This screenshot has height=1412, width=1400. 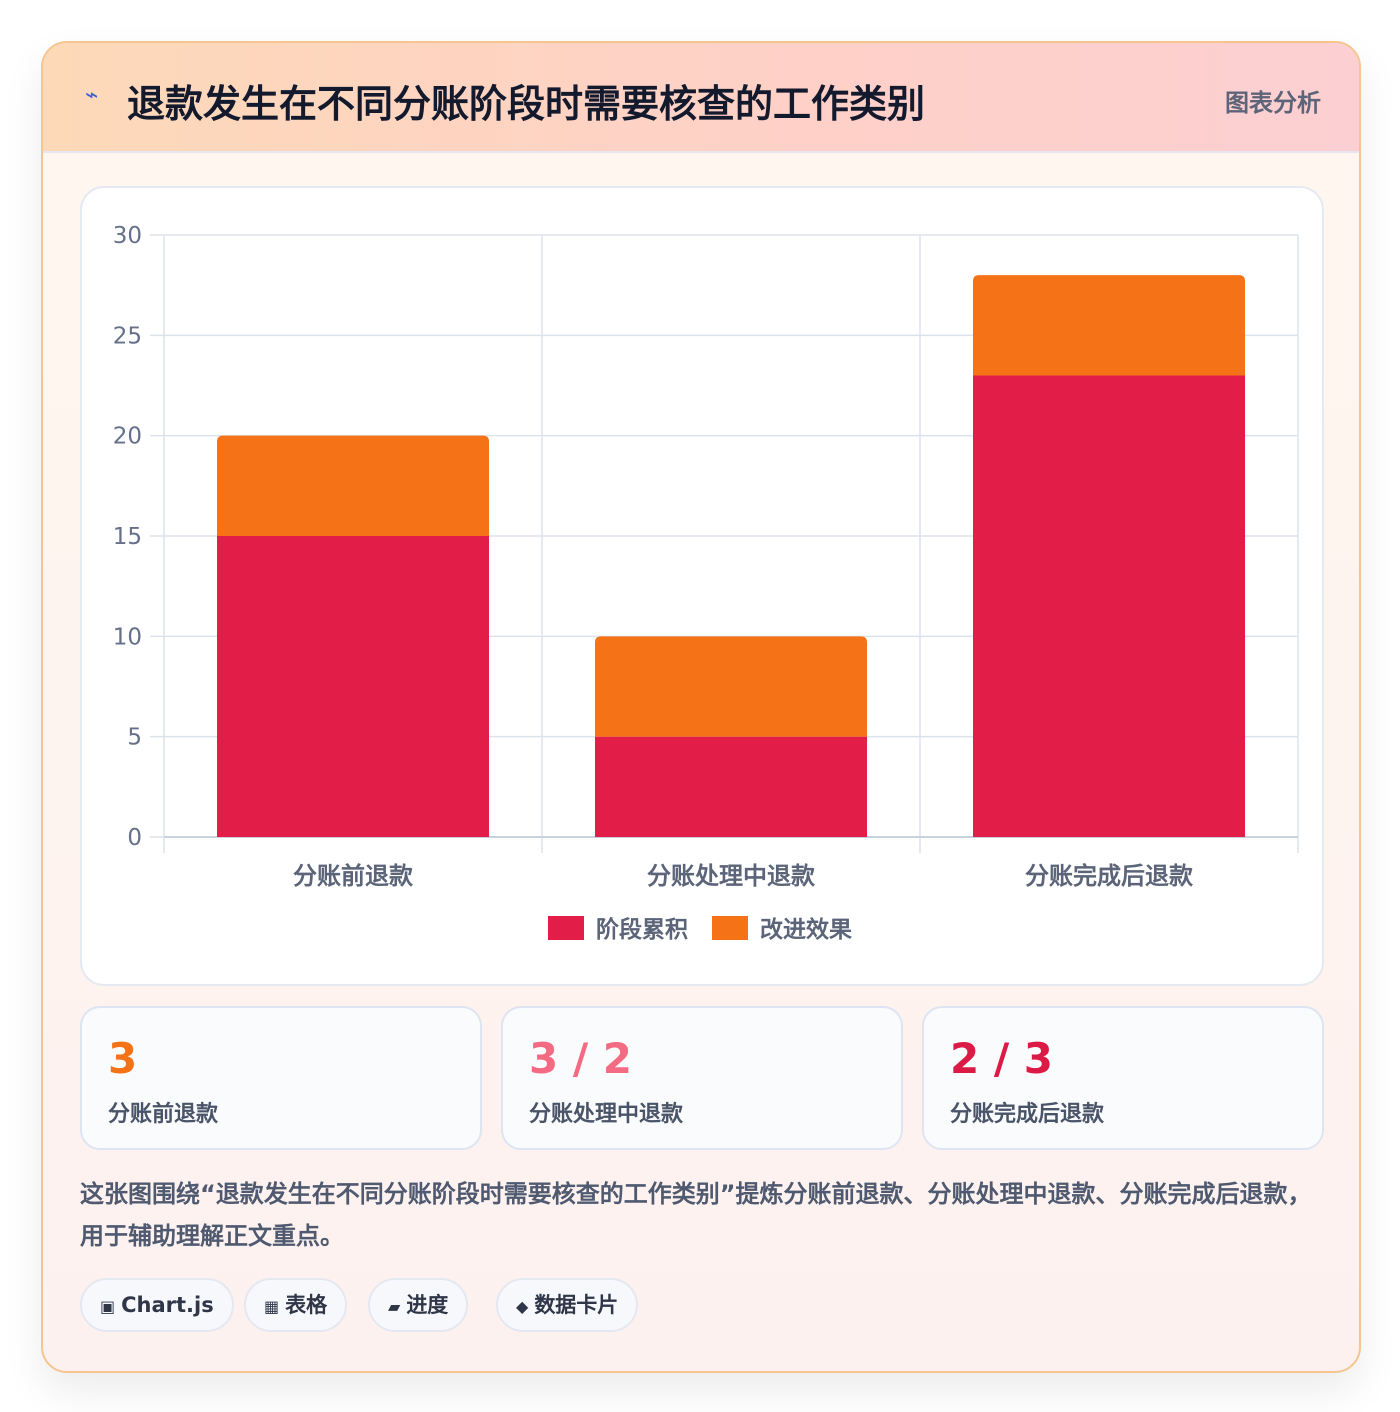 I want to click on y-tick-label: 5, so click(x=134, y=738).